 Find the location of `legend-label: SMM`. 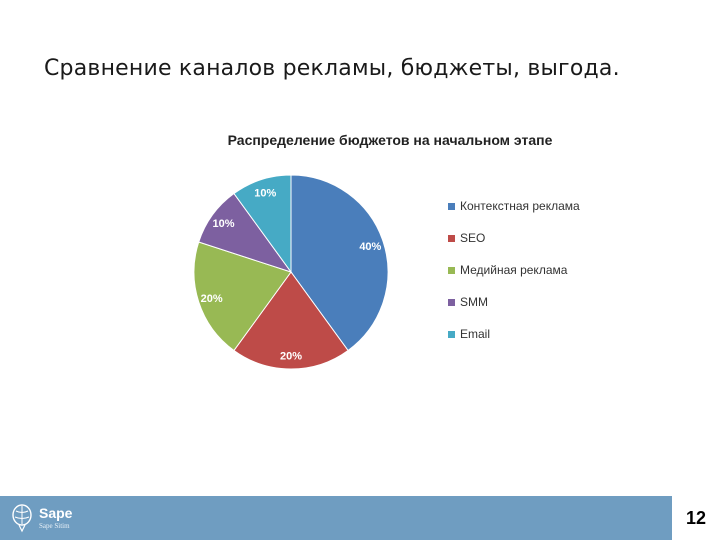

legend-label: SMM is located at coordinates (474, 302).